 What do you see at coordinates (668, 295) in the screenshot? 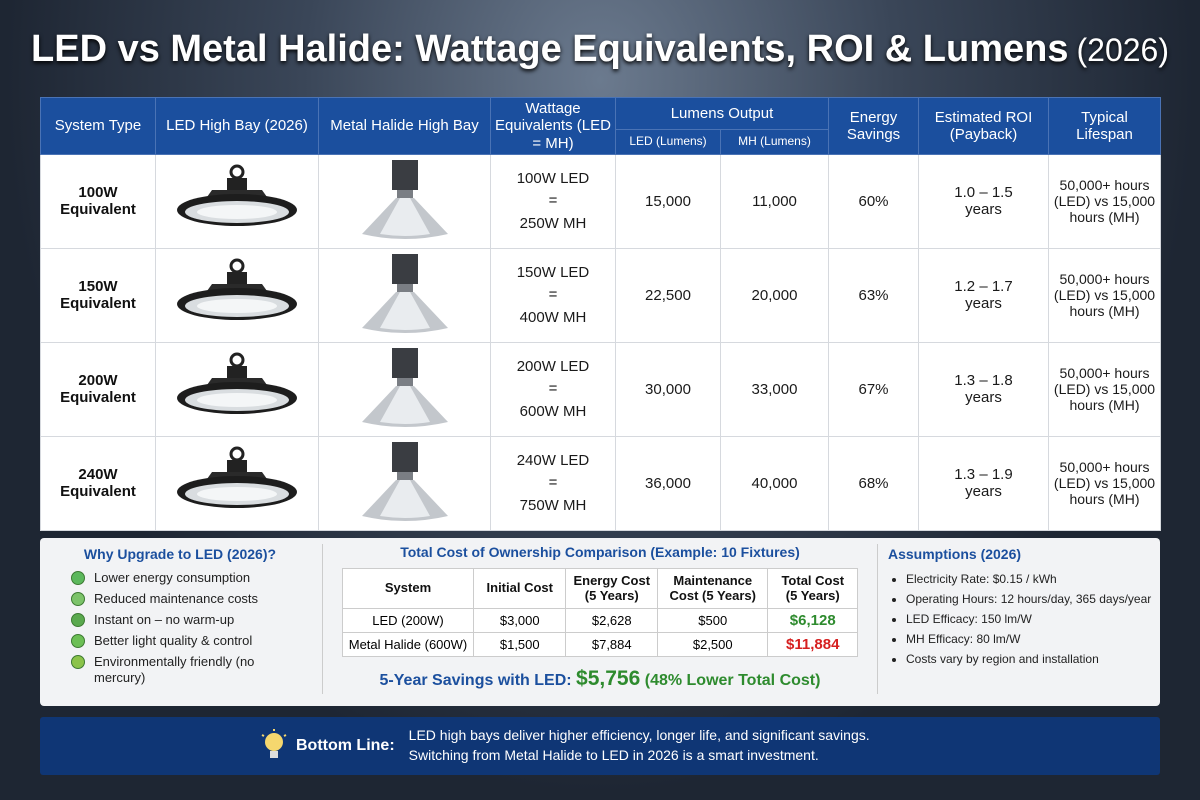
I see `led-lumens: 22,500` at bounding box center [668, 295].